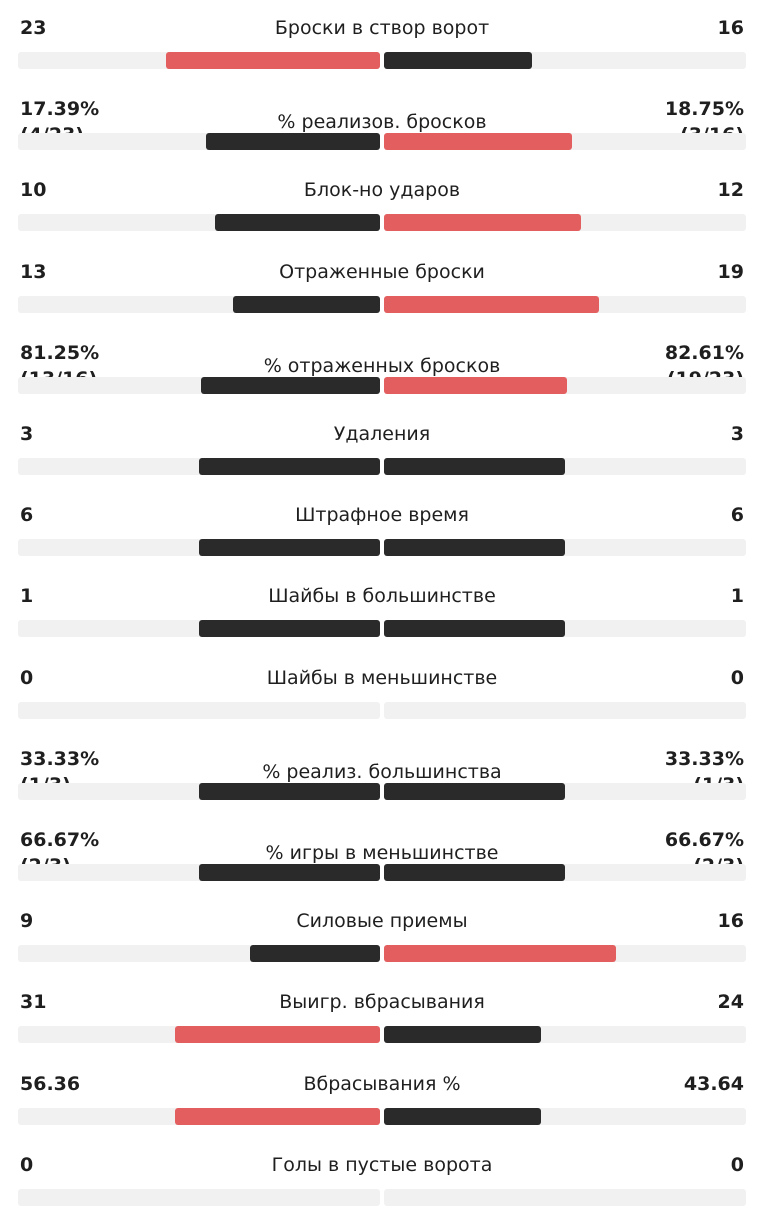 Image resolution: width=764 pixels, height=1218 pixels. Describe the element at coordinates (27, 434) in the screenshot. I see `home-value-line: 3` at that location.